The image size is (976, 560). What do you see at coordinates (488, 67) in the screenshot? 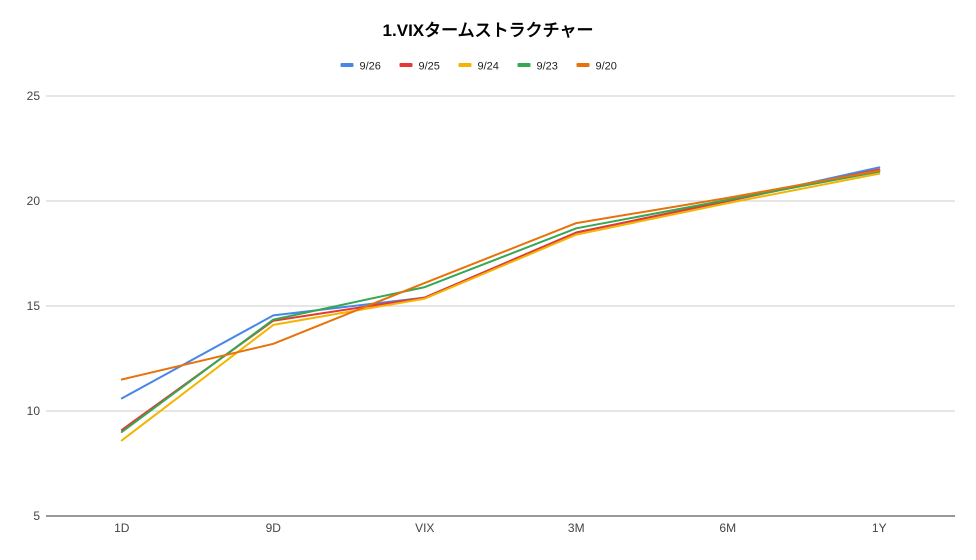
I see `legend-label: 9/24` at bounding box center [488, 67].